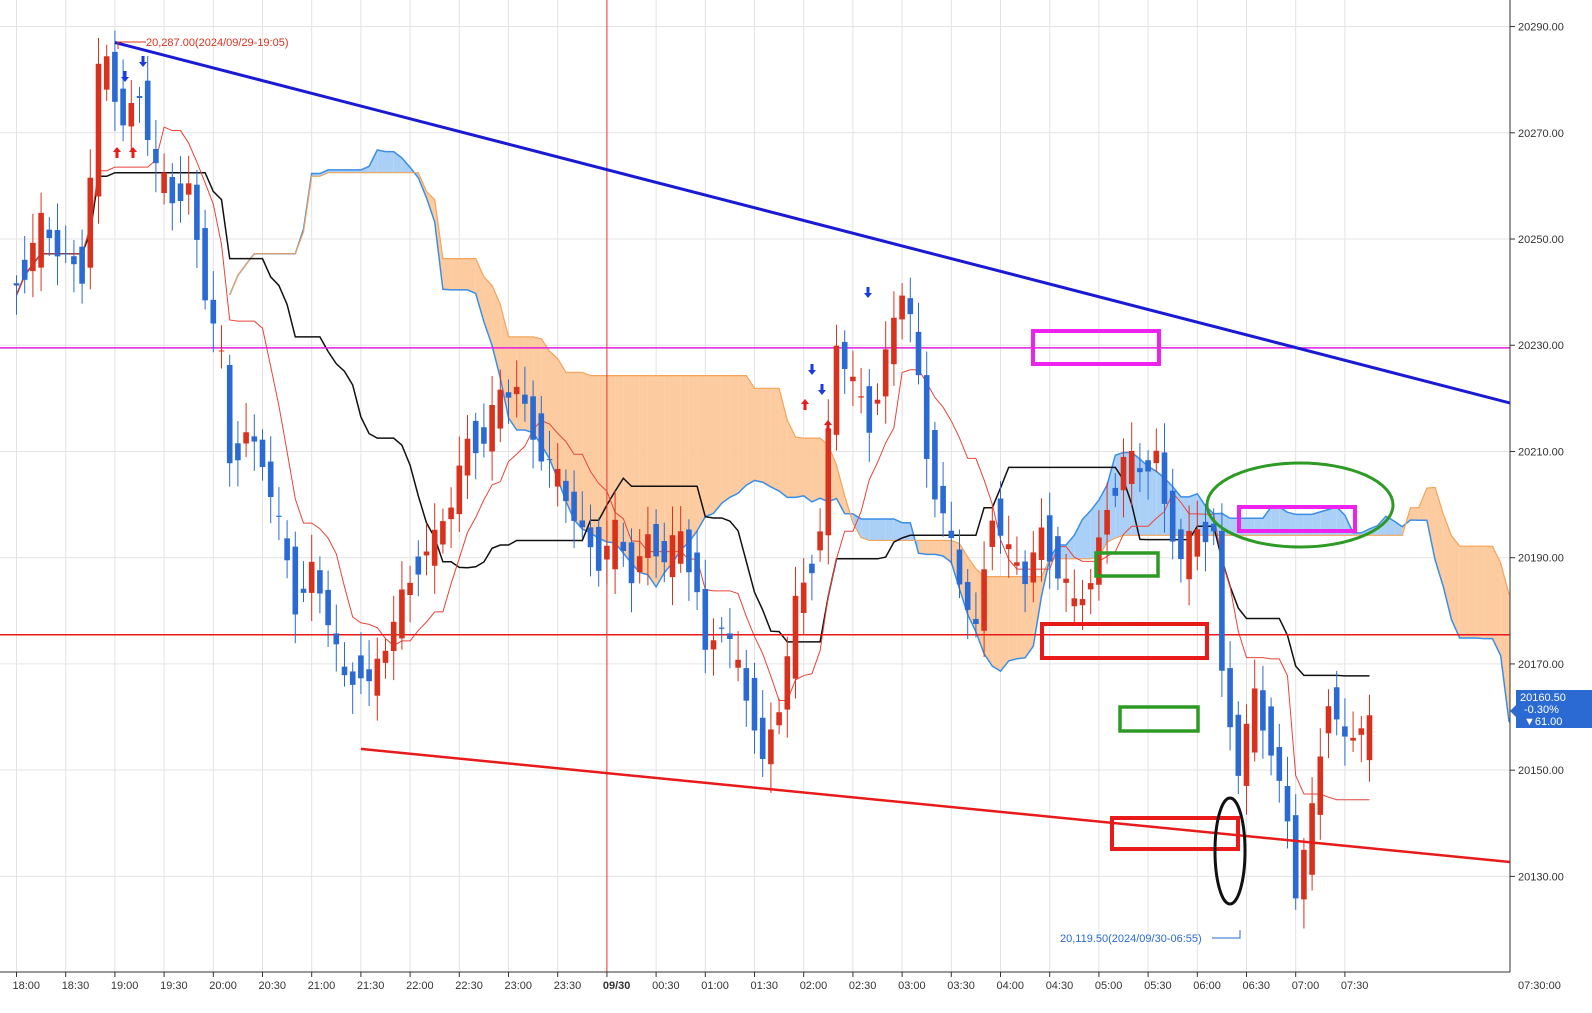 This screenshot has width=1592, height=1013. Describe the element at coordinates (125, 986) in the screenshot. I see `x-tick-label: 19:00` at that location.